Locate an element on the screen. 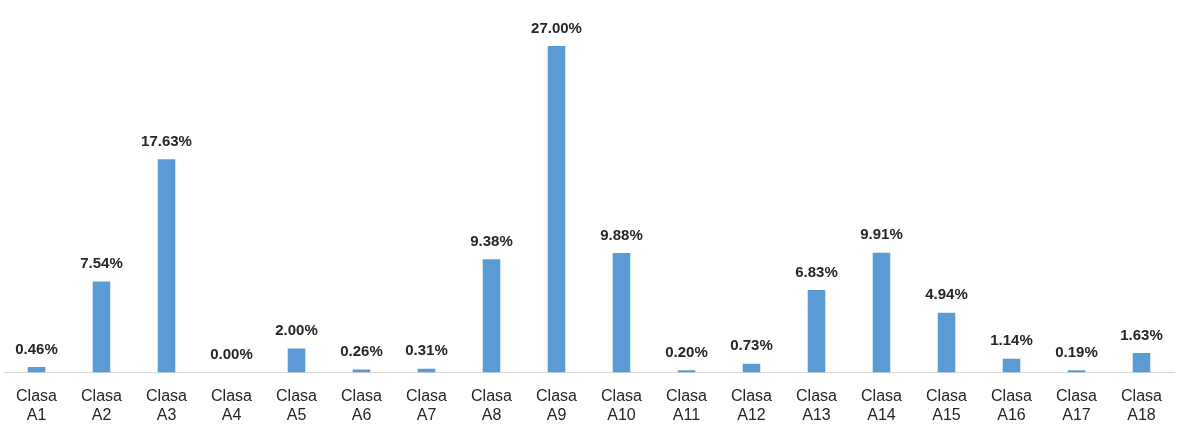 The image size is (1182, 443). x-tick-label: Clasa A16 is located at coordinates (1012, 404).